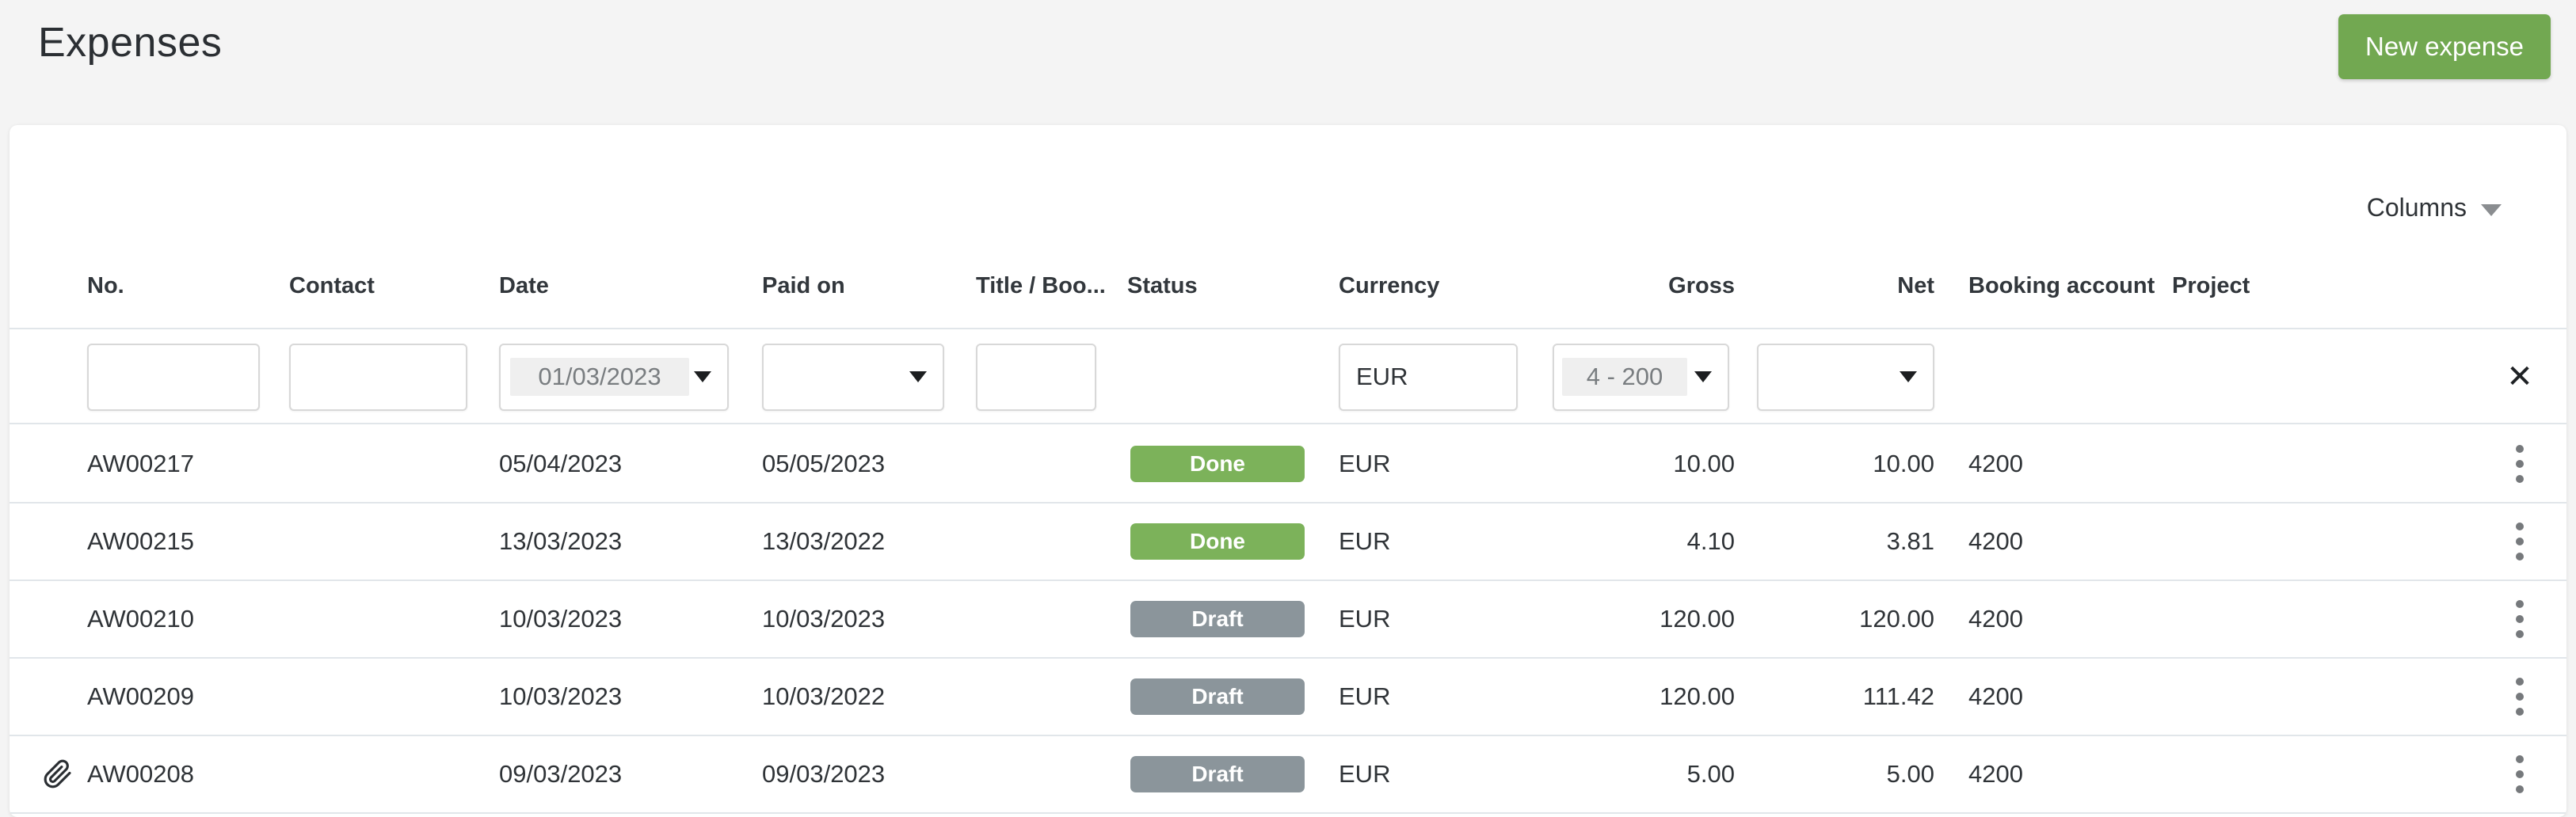 Image resolution: width=2576 pixels, height=817 pixels. Describe the element at coordinates (1162, 285) in the screenshot. I see `header-status: Status` at that location.